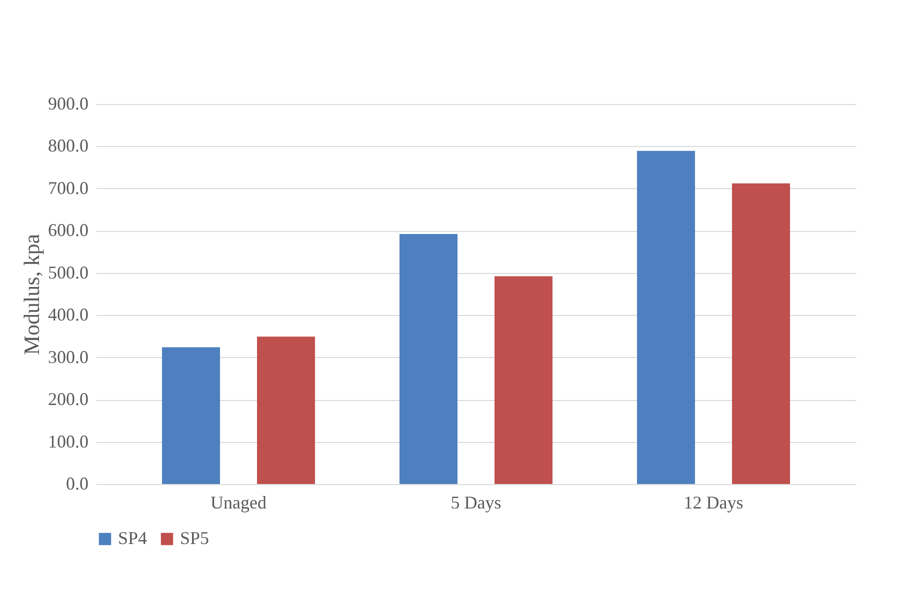 Image resolution: width=909 pixels, height=602 pixels. I want to click on y-tick-label: 900.0, so click(68, 104).